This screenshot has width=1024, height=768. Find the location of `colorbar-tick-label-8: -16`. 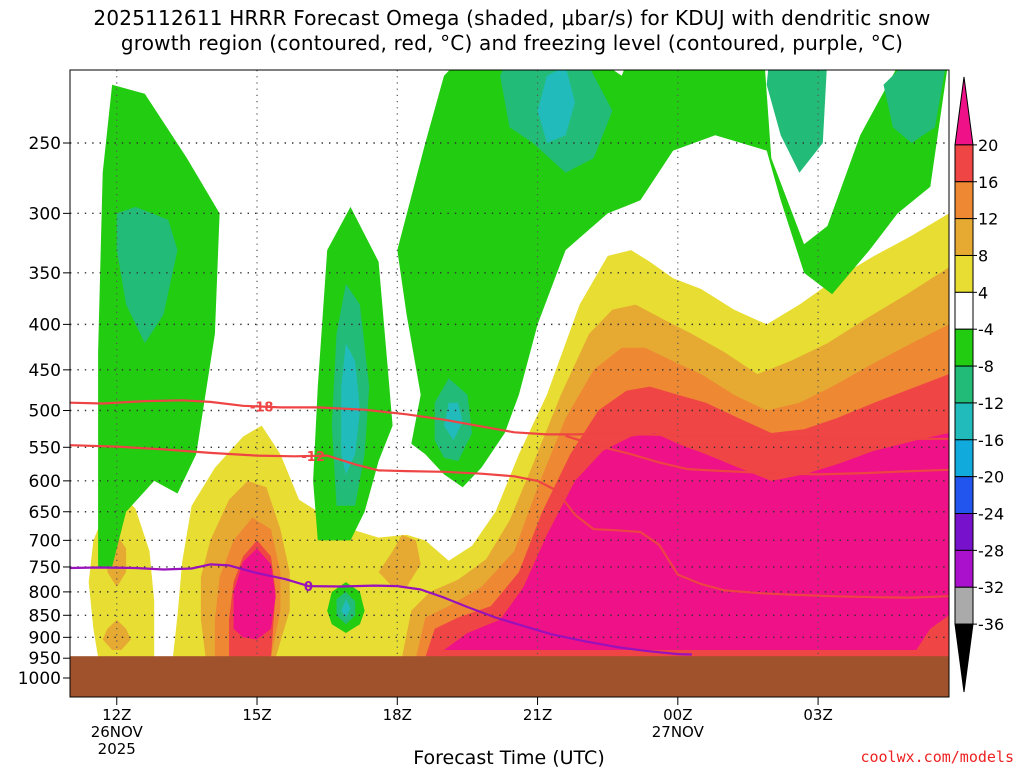

colorbar-tick-label-8: -16 is located at coordinates (991, 440).